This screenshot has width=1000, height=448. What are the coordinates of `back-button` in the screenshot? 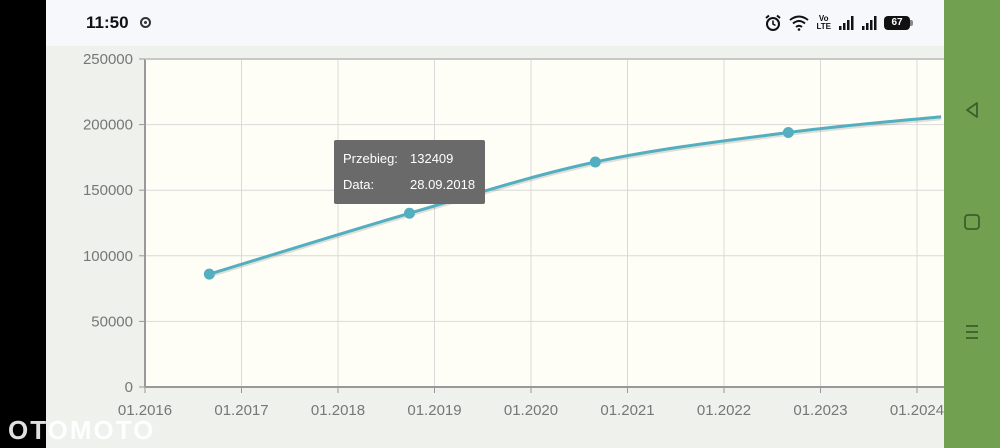 It's located at (972, 110).